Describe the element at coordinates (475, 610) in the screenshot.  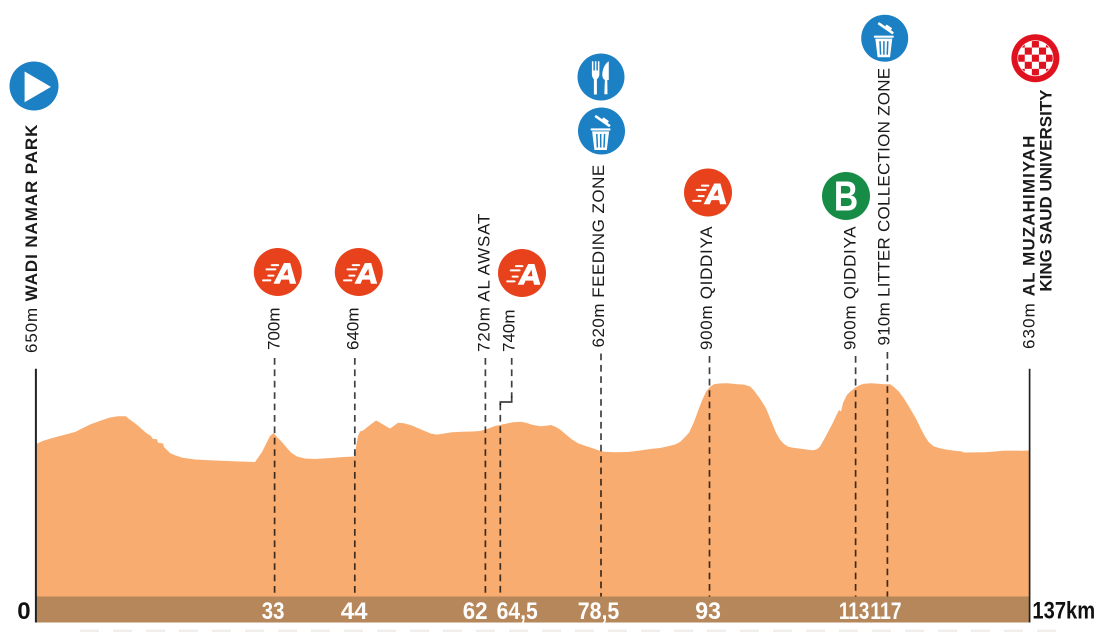
I see `svg-text: 62` at that location.